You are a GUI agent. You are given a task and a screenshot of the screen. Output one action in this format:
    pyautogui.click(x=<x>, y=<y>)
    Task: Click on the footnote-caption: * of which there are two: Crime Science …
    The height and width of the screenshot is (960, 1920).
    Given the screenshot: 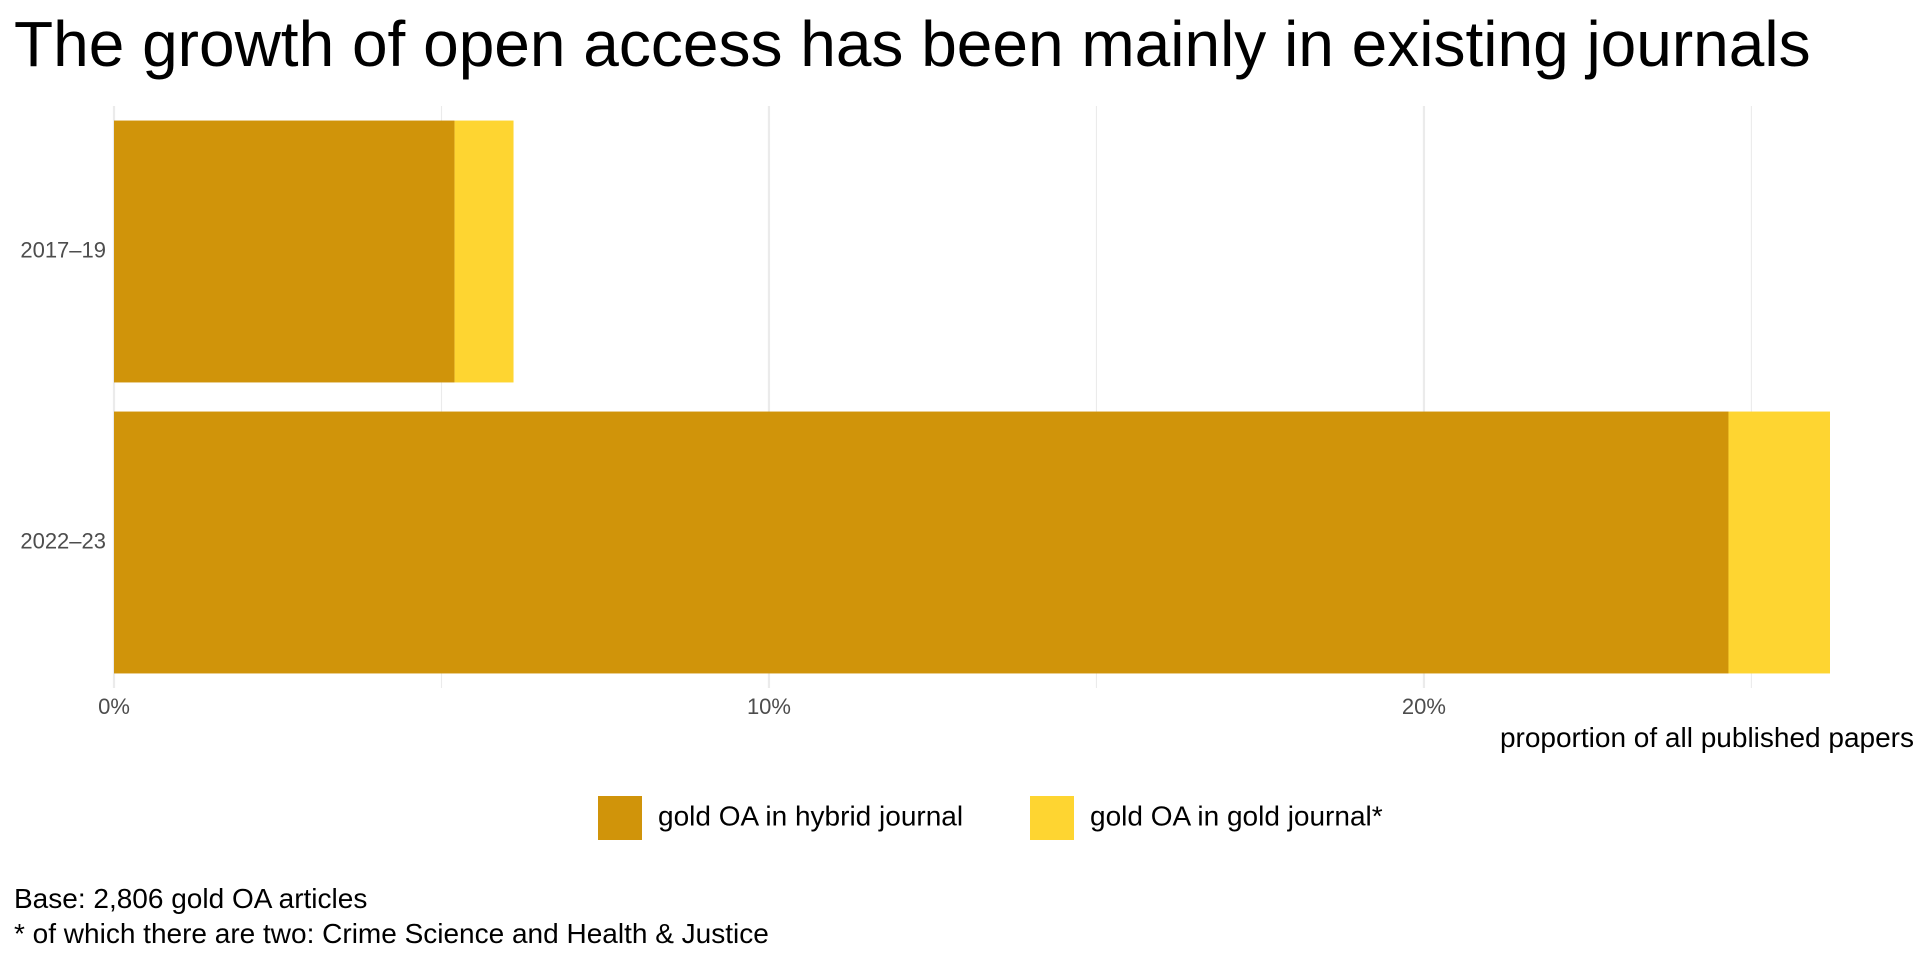 What is the action you would take?
    pyautogui.click(x=391, y=933)
    